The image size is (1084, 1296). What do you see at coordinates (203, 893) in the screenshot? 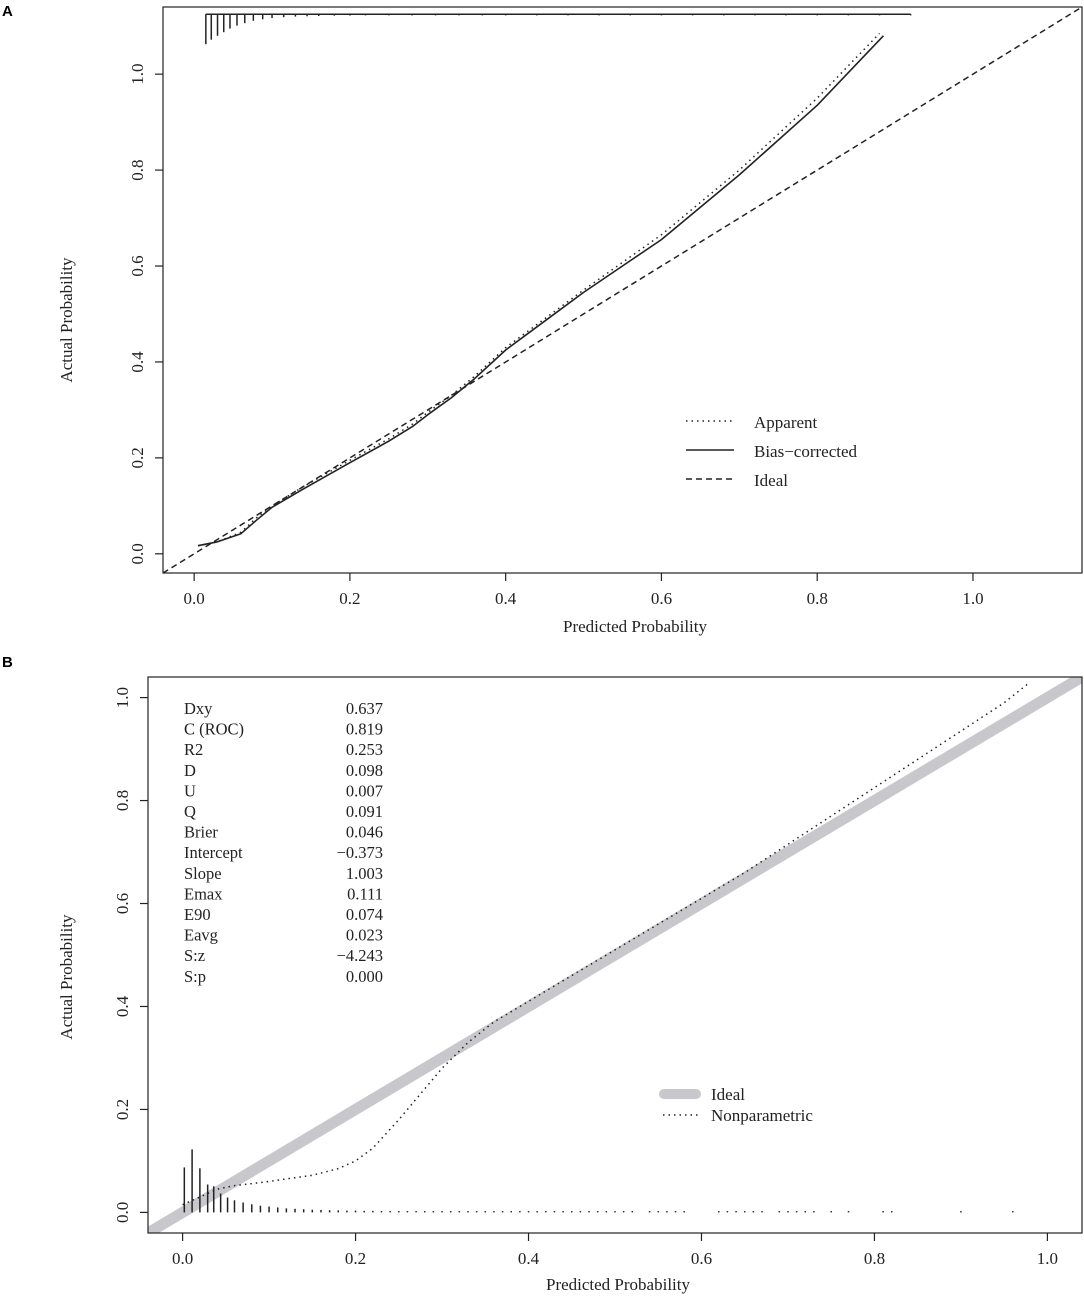
I see `stat-label: Emax` at bounding box center [203, 893].